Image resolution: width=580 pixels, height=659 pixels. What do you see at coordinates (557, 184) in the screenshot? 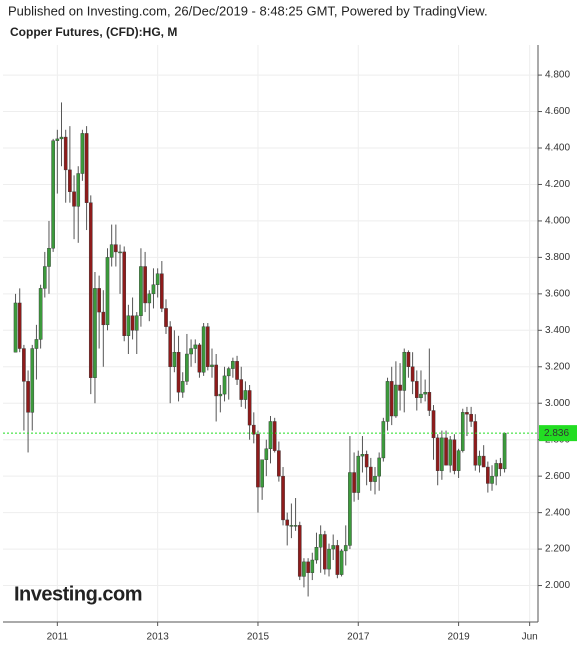
I see `y-tick-label: 4.200` at bounding box center [557, 184].